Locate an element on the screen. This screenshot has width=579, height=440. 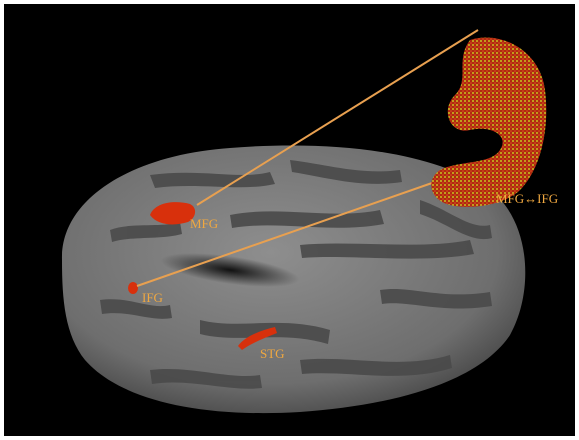
fiber-tract is located at coordinates (489, 122).